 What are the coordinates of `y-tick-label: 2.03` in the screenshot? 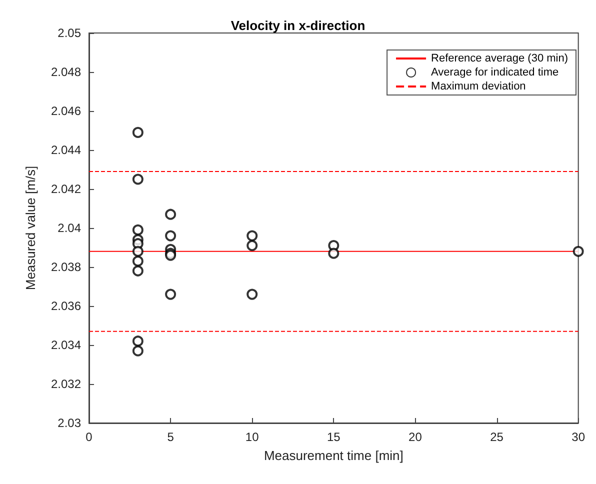 It's located at (70, 423).